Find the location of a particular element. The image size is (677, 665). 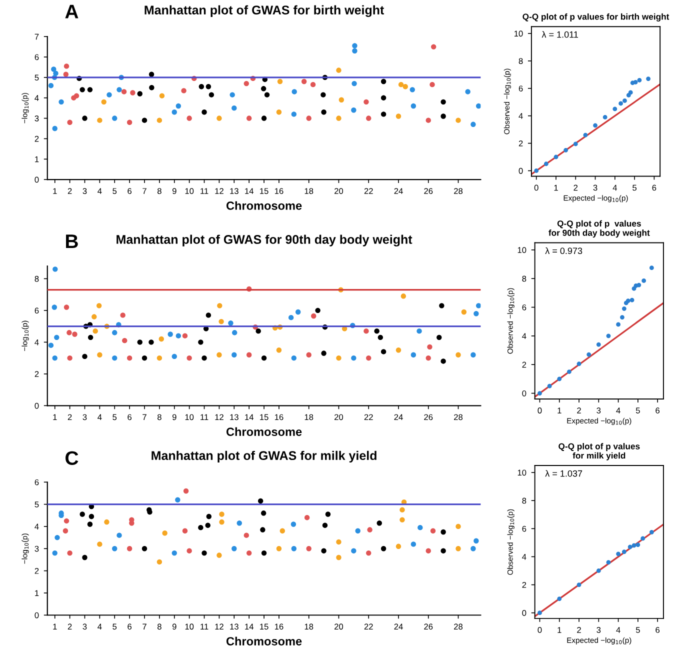

chart-title: Manhattan plot of GWAS for birth weight is located at coordinates (264, 11).